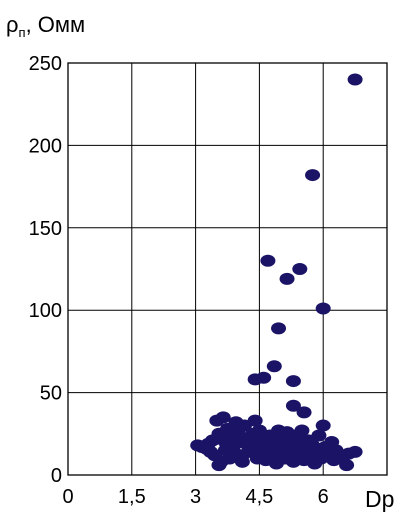 The height and width of the screenshot is (514, 403). I want to click on y-tick-label: 250, so click(45, 64).